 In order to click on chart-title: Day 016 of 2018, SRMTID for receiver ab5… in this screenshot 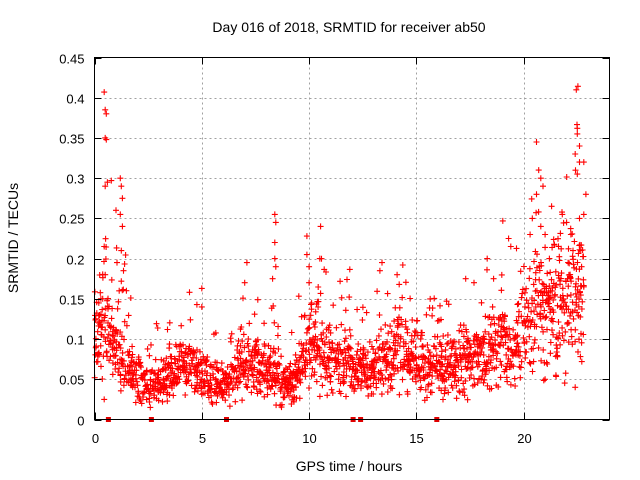, I will do `click(348, 27)`.